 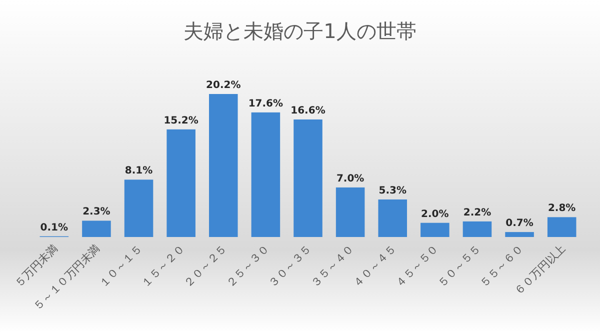 What do you see at coordinates (562, 208) in the screenshot?
I see `data-label: 2.8%` at bounding box center [562, 208].